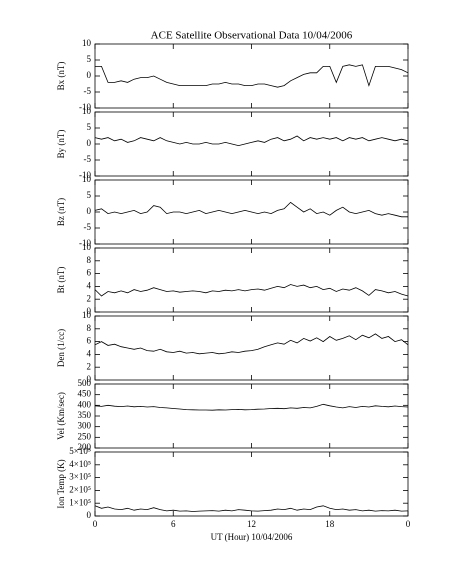 This screenshot has width=453, height=566. What do you see at coordinates (85, 436) in the screenshot?
I see `y-tick-label: 250` at bounding box center [85, 436].